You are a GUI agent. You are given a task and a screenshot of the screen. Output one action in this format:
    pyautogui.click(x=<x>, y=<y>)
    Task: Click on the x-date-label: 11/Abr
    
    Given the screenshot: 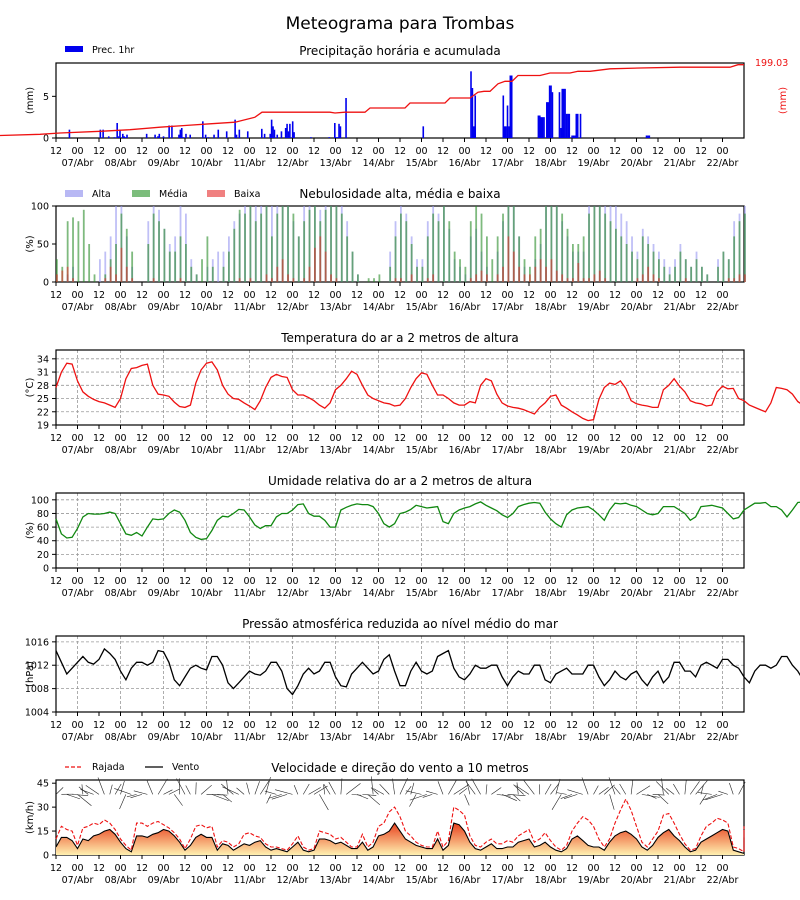 What is the action you would take?
    pyautogui.click(x=250, y=880)
    